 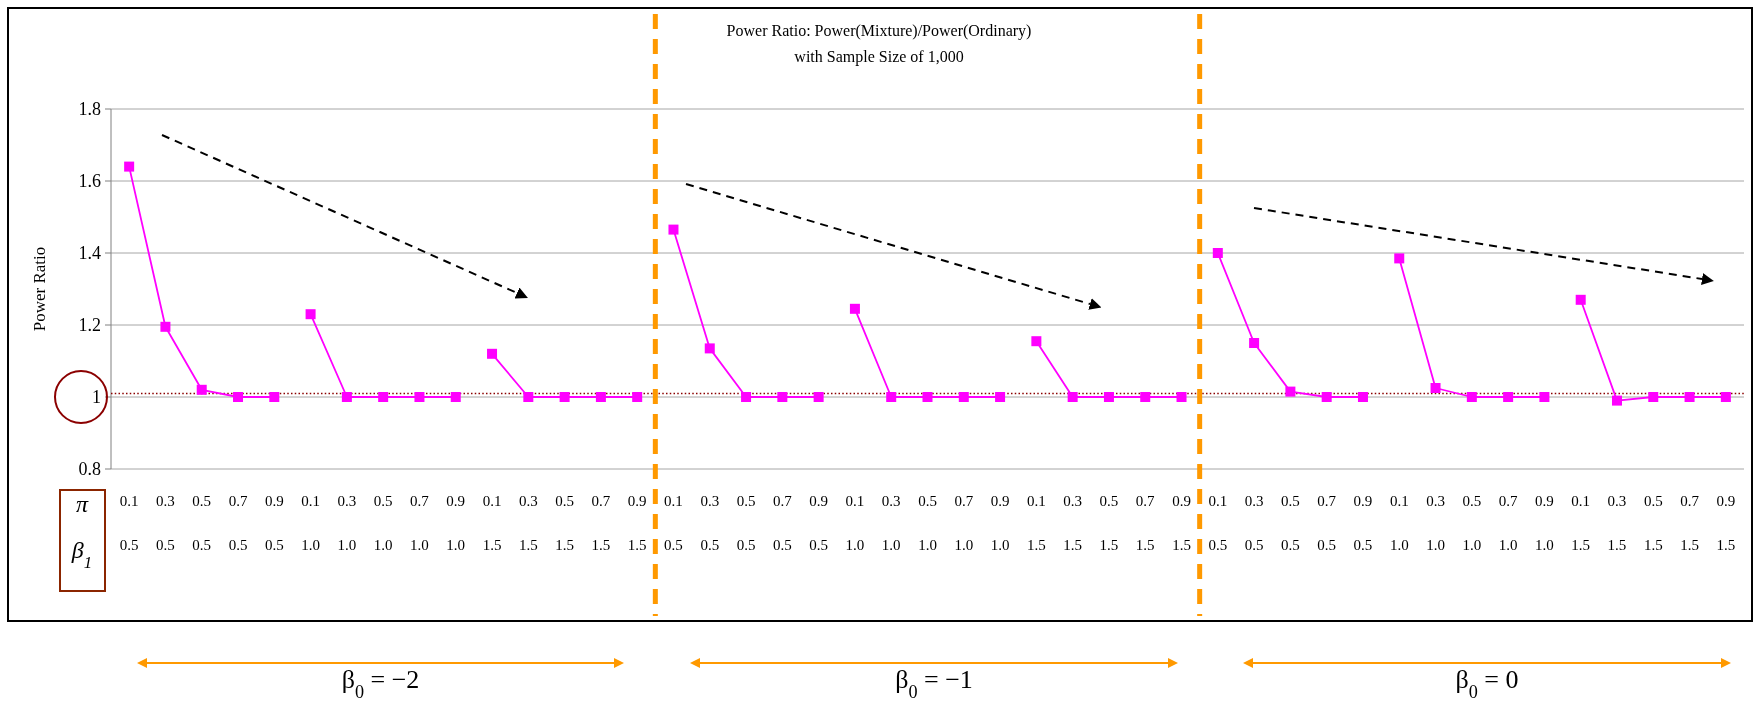 What do you see at coordinates (934, 683) in the screenshot?
I see `text: β$_{0}$ = −1` at bounding box center [934, 683].